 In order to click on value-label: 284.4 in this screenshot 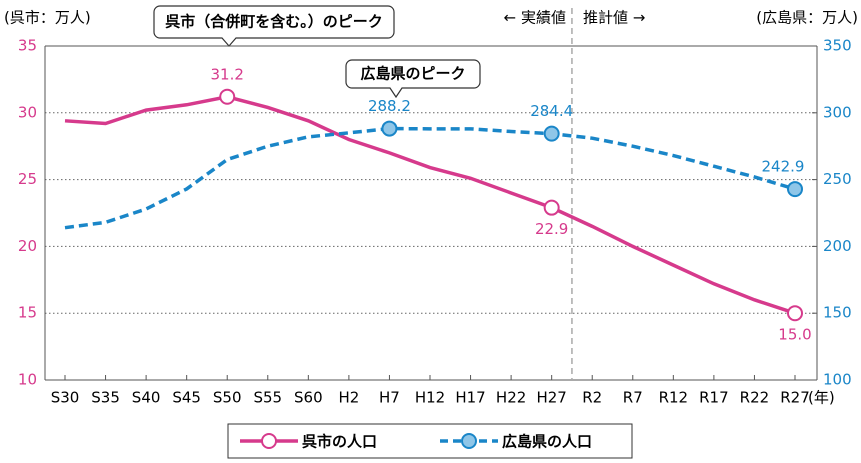, I will do `click(551, 111)`.